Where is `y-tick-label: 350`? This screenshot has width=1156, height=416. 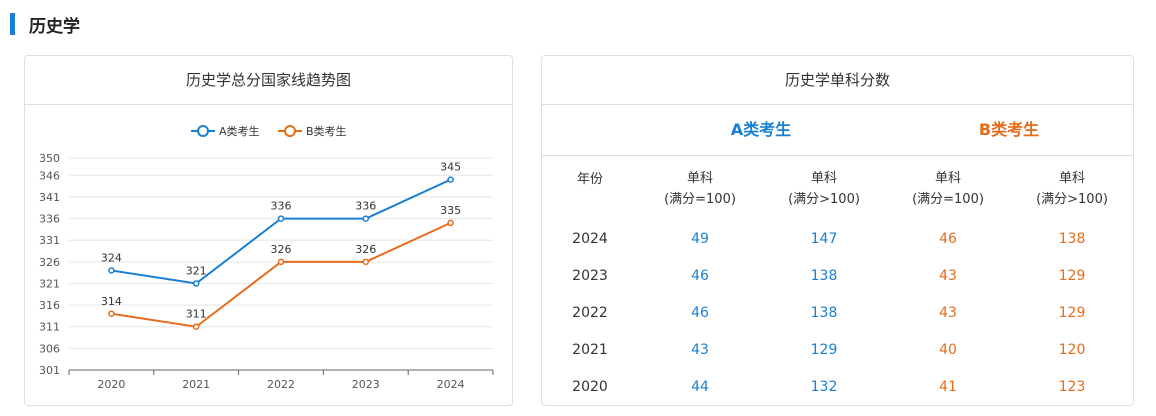 y-tick-label: 350 is located at coordinates (49, 158).